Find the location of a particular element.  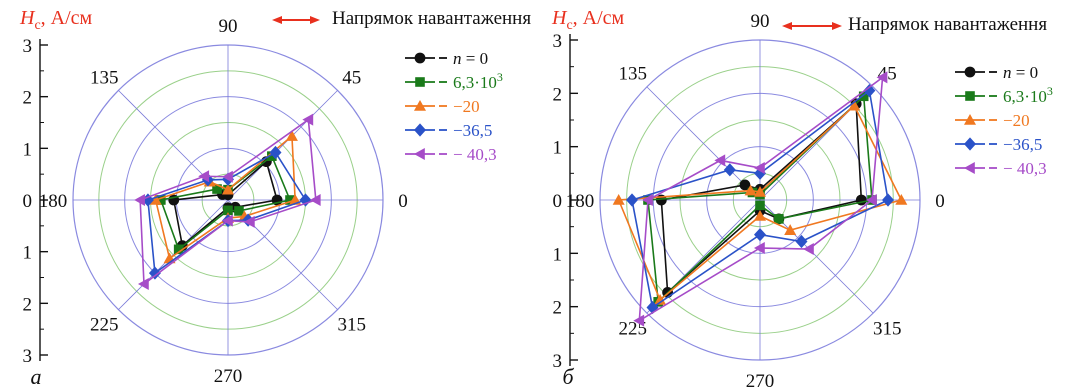

legend-label-text: −36,5 is located at coordinates (472, 130).